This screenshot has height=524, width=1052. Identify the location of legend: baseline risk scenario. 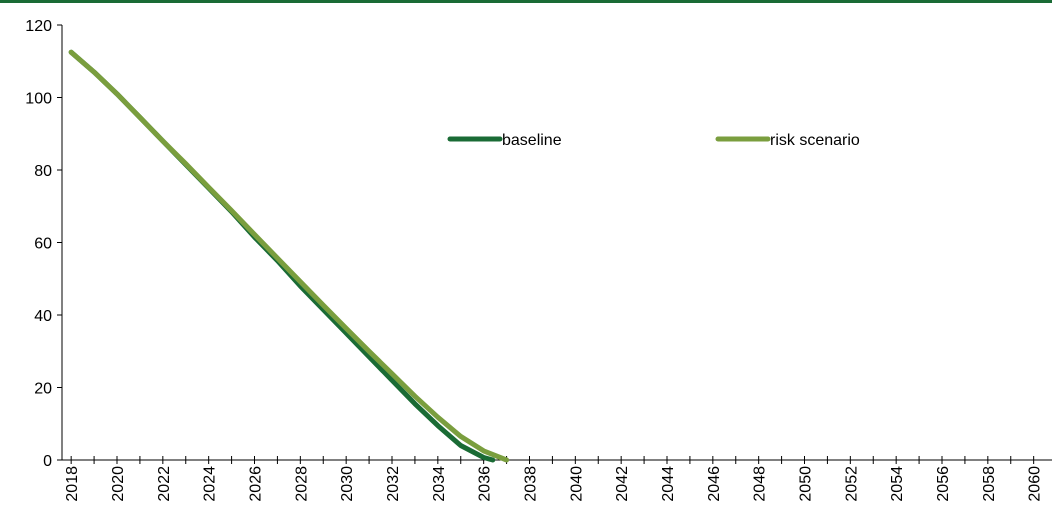
(653, 140).